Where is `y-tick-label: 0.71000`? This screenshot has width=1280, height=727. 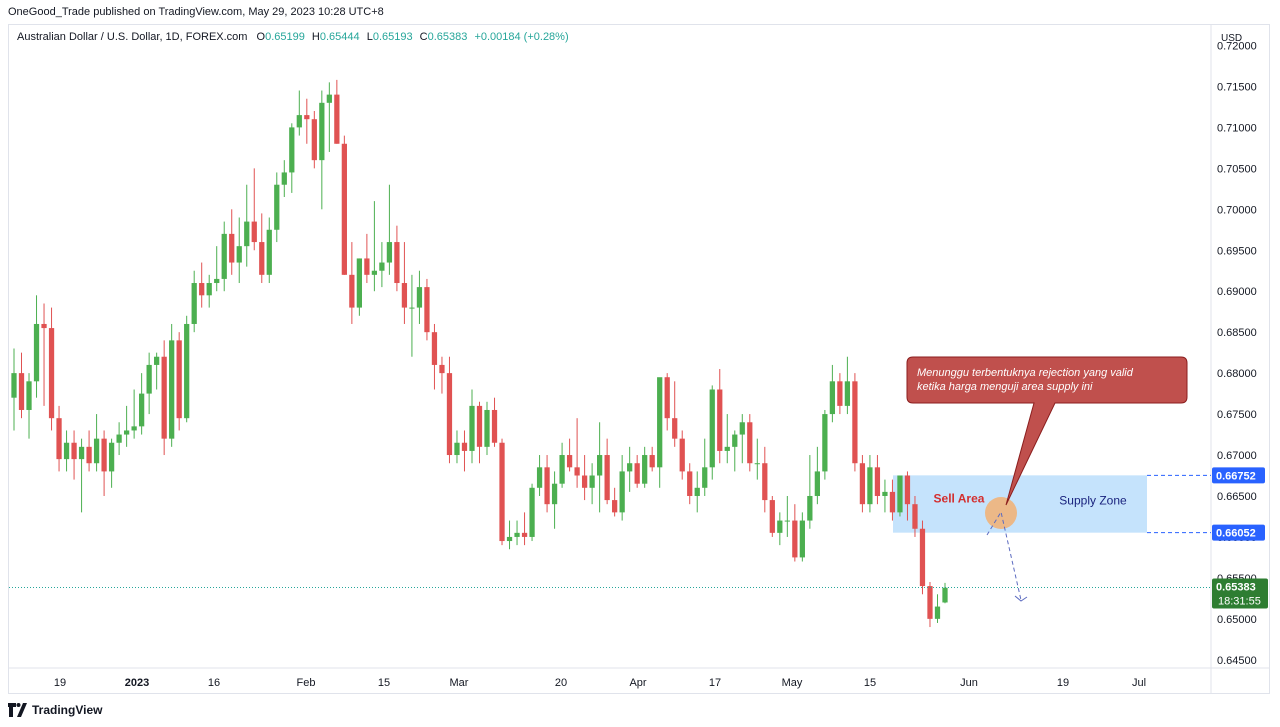 y-tick-label: 0.71000 is located at coordinates (1237, 128).